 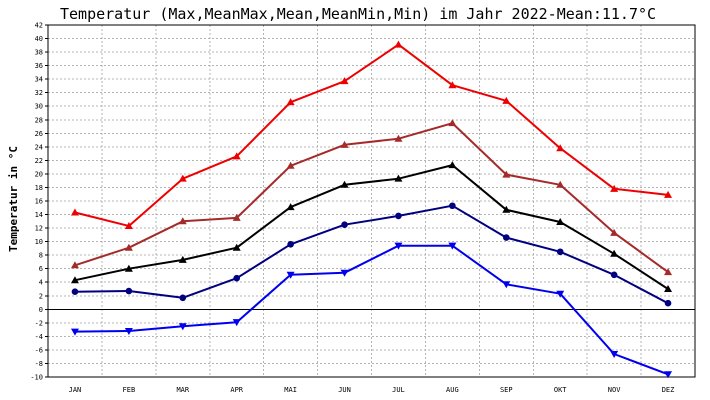 What do you see at coordinates (39, 134) in the screenshot?
I see `y-tick-label: 26` at bounding box center [39, 134].